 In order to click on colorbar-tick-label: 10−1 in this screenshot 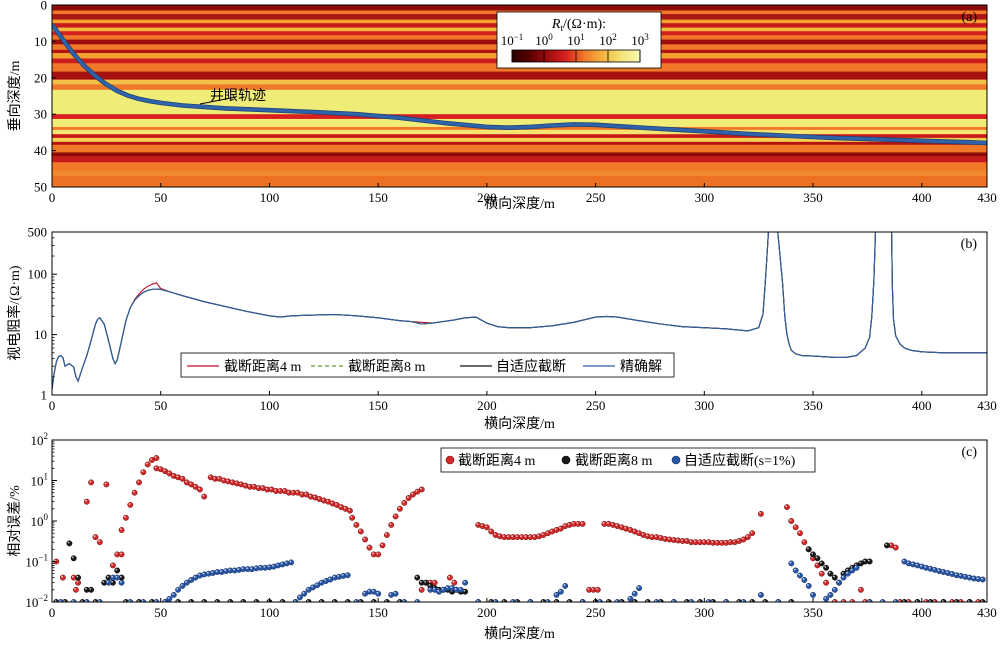, I will do `click(512, 40)`.